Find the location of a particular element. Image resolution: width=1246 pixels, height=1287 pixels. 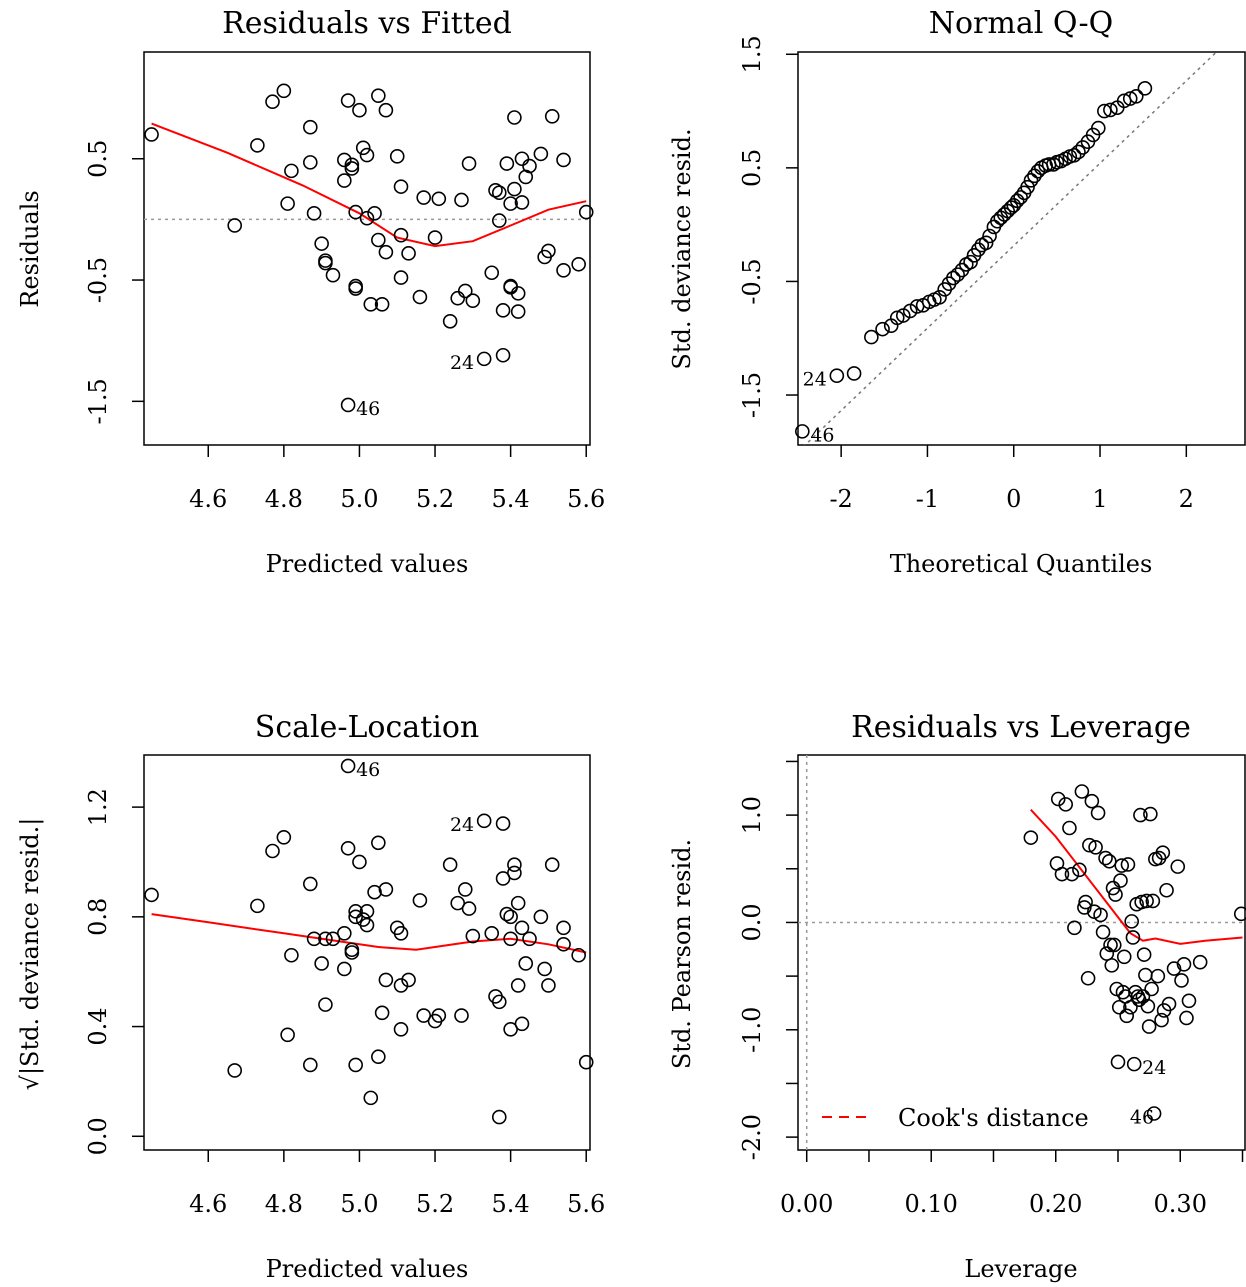

chart-title: Normal Q-Q is located at coordinates (1021, 23).